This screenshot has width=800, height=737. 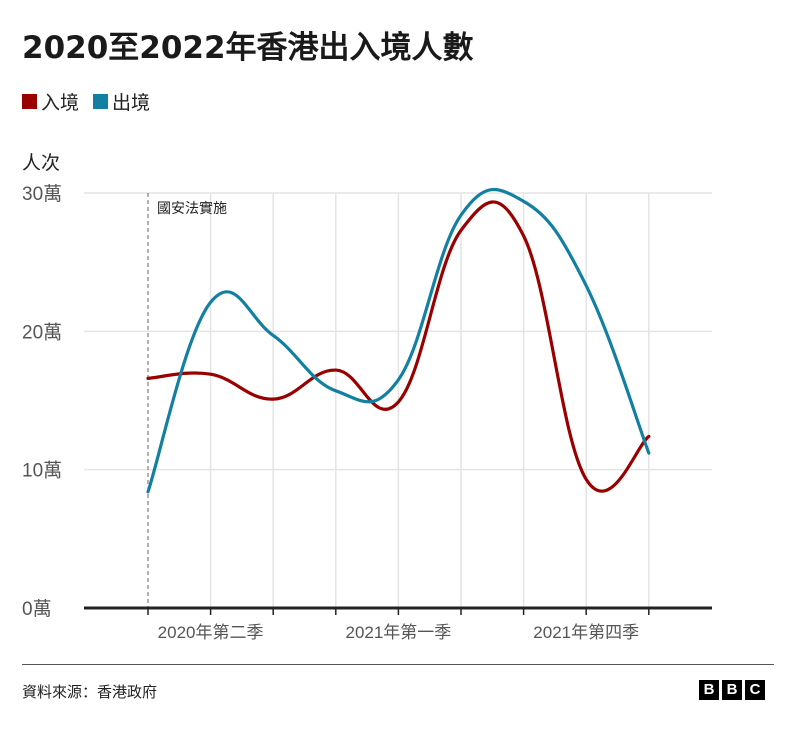 What do you see at coordinates (248, 48) in the screenshot?
I see `chart-title: 2020至2022年香港出入境人數` at bounding box center [248, 48].